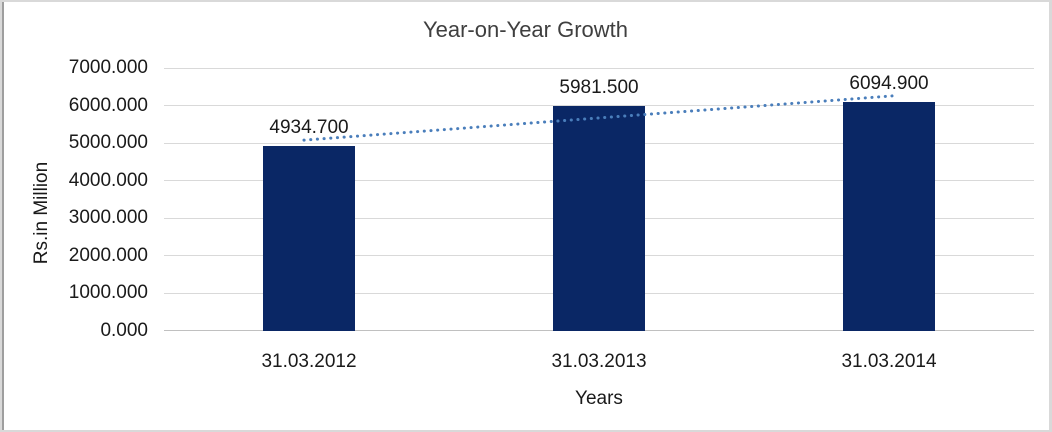  Describe the element at coordinates (599, 398) in the screenshot. I see `x-axis-title: Years` at that location.